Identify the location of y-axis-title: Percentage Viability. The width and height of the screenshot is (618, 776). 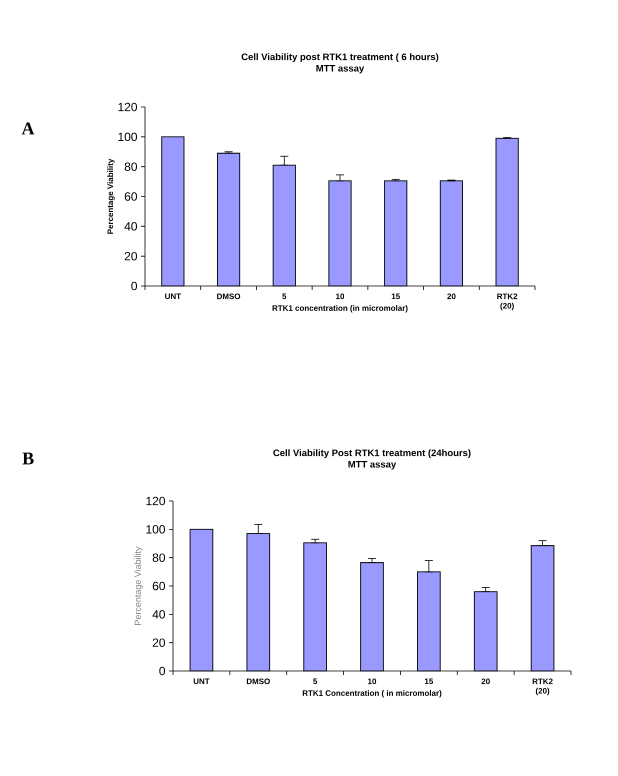
(138, 585).